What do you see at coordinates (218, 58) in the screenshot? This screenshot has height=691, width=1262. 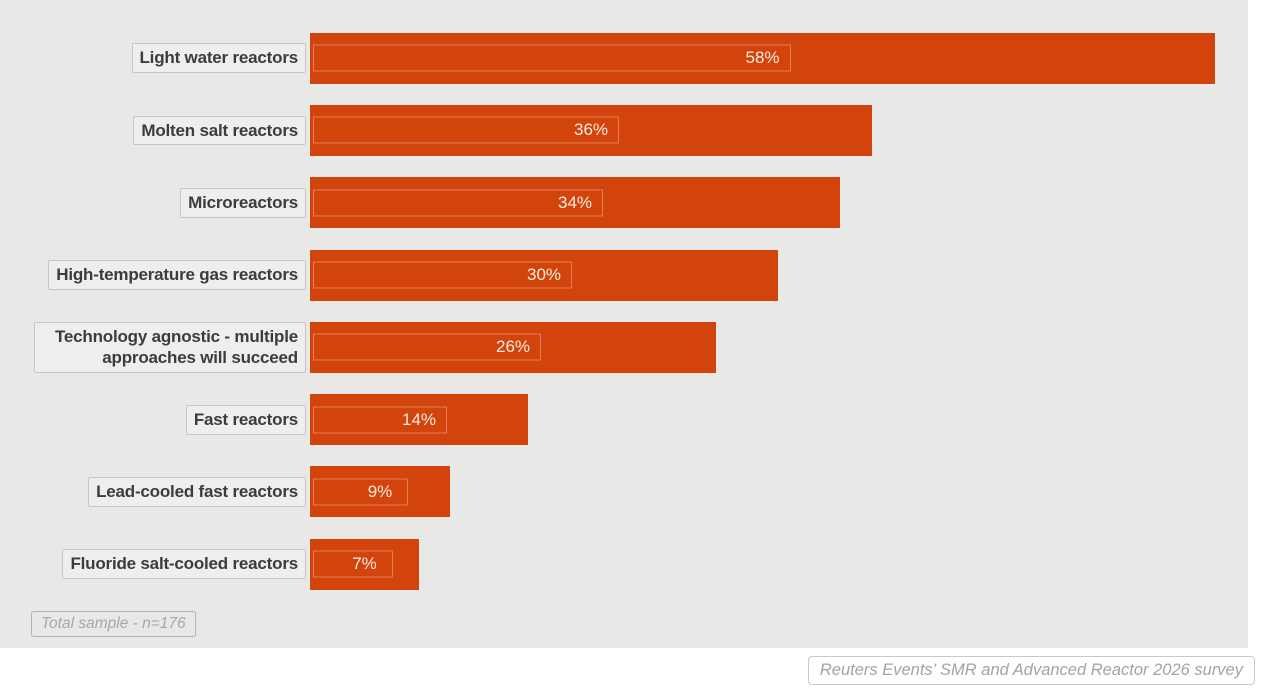 I see `category-label: Light water reactors` at bounding box center [218, 58].